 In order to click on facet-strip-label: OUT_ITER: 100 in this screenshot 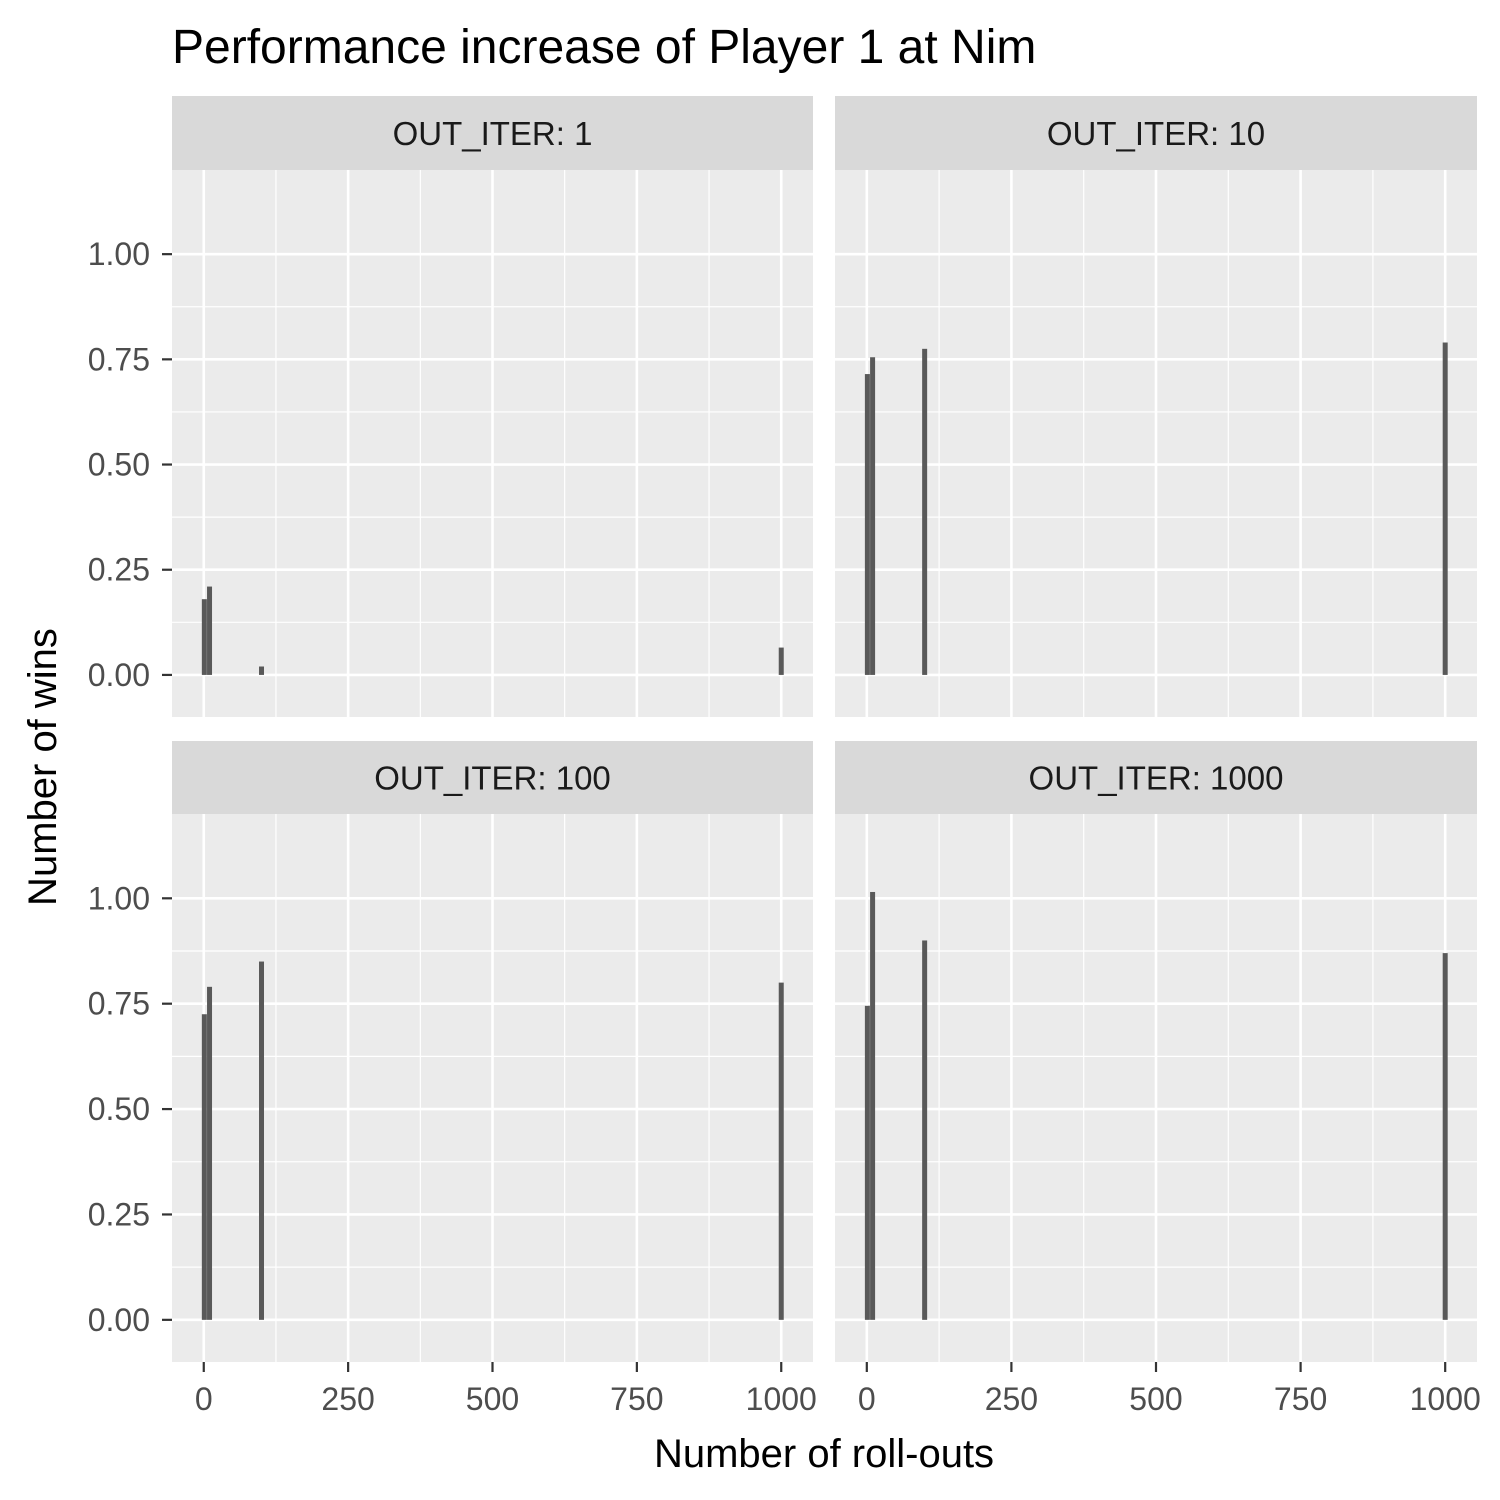, I will do `click(492, 778)`.